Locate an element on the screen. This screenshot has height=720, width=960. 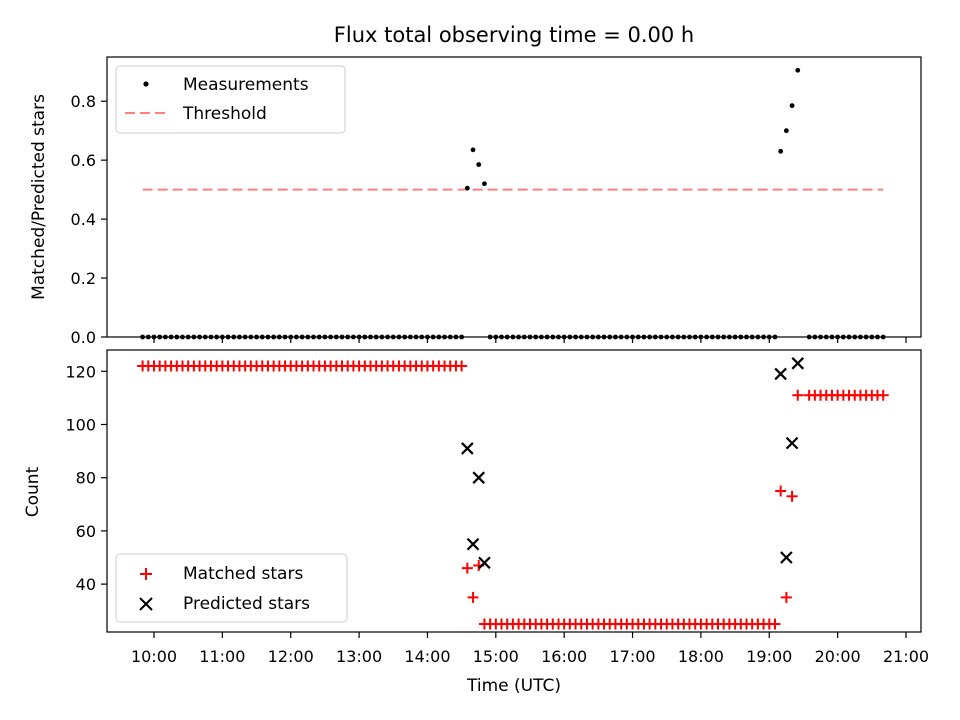
x-tick-label: 19:00 is located at coordinates (769, 656).